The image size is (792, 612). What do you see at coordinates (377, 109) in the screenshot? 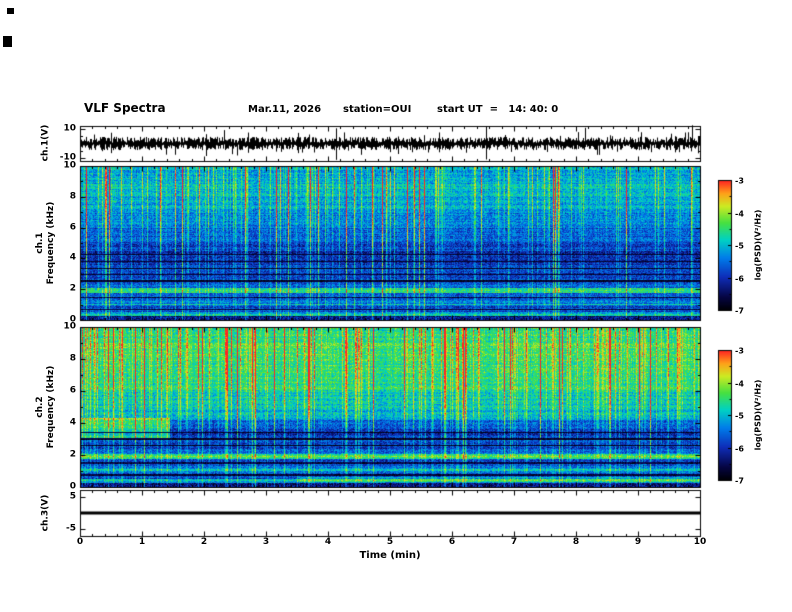
I see `header-station: station=OUI` at bounding box center [377, 109].